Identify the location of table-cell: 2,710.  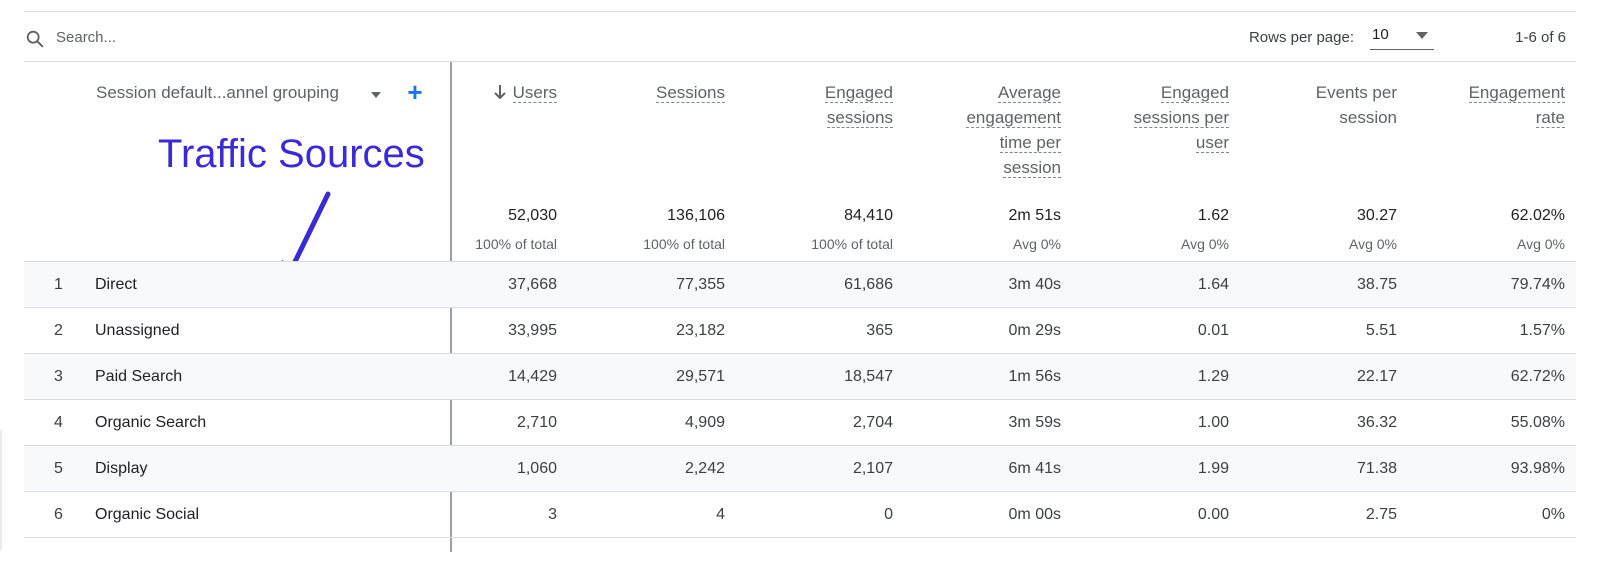
(536, 422).